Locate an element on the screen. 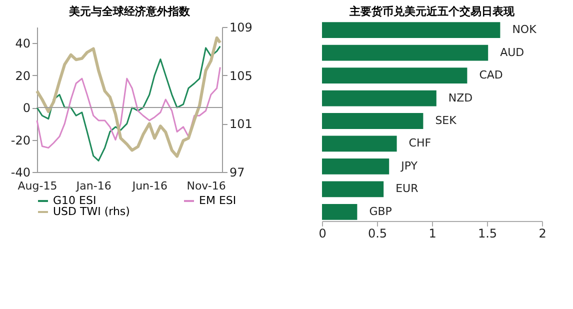 The height and width of the screenshot is (309, 573). x-tick-label: Aug-15 is located at coordinates (38, 186).